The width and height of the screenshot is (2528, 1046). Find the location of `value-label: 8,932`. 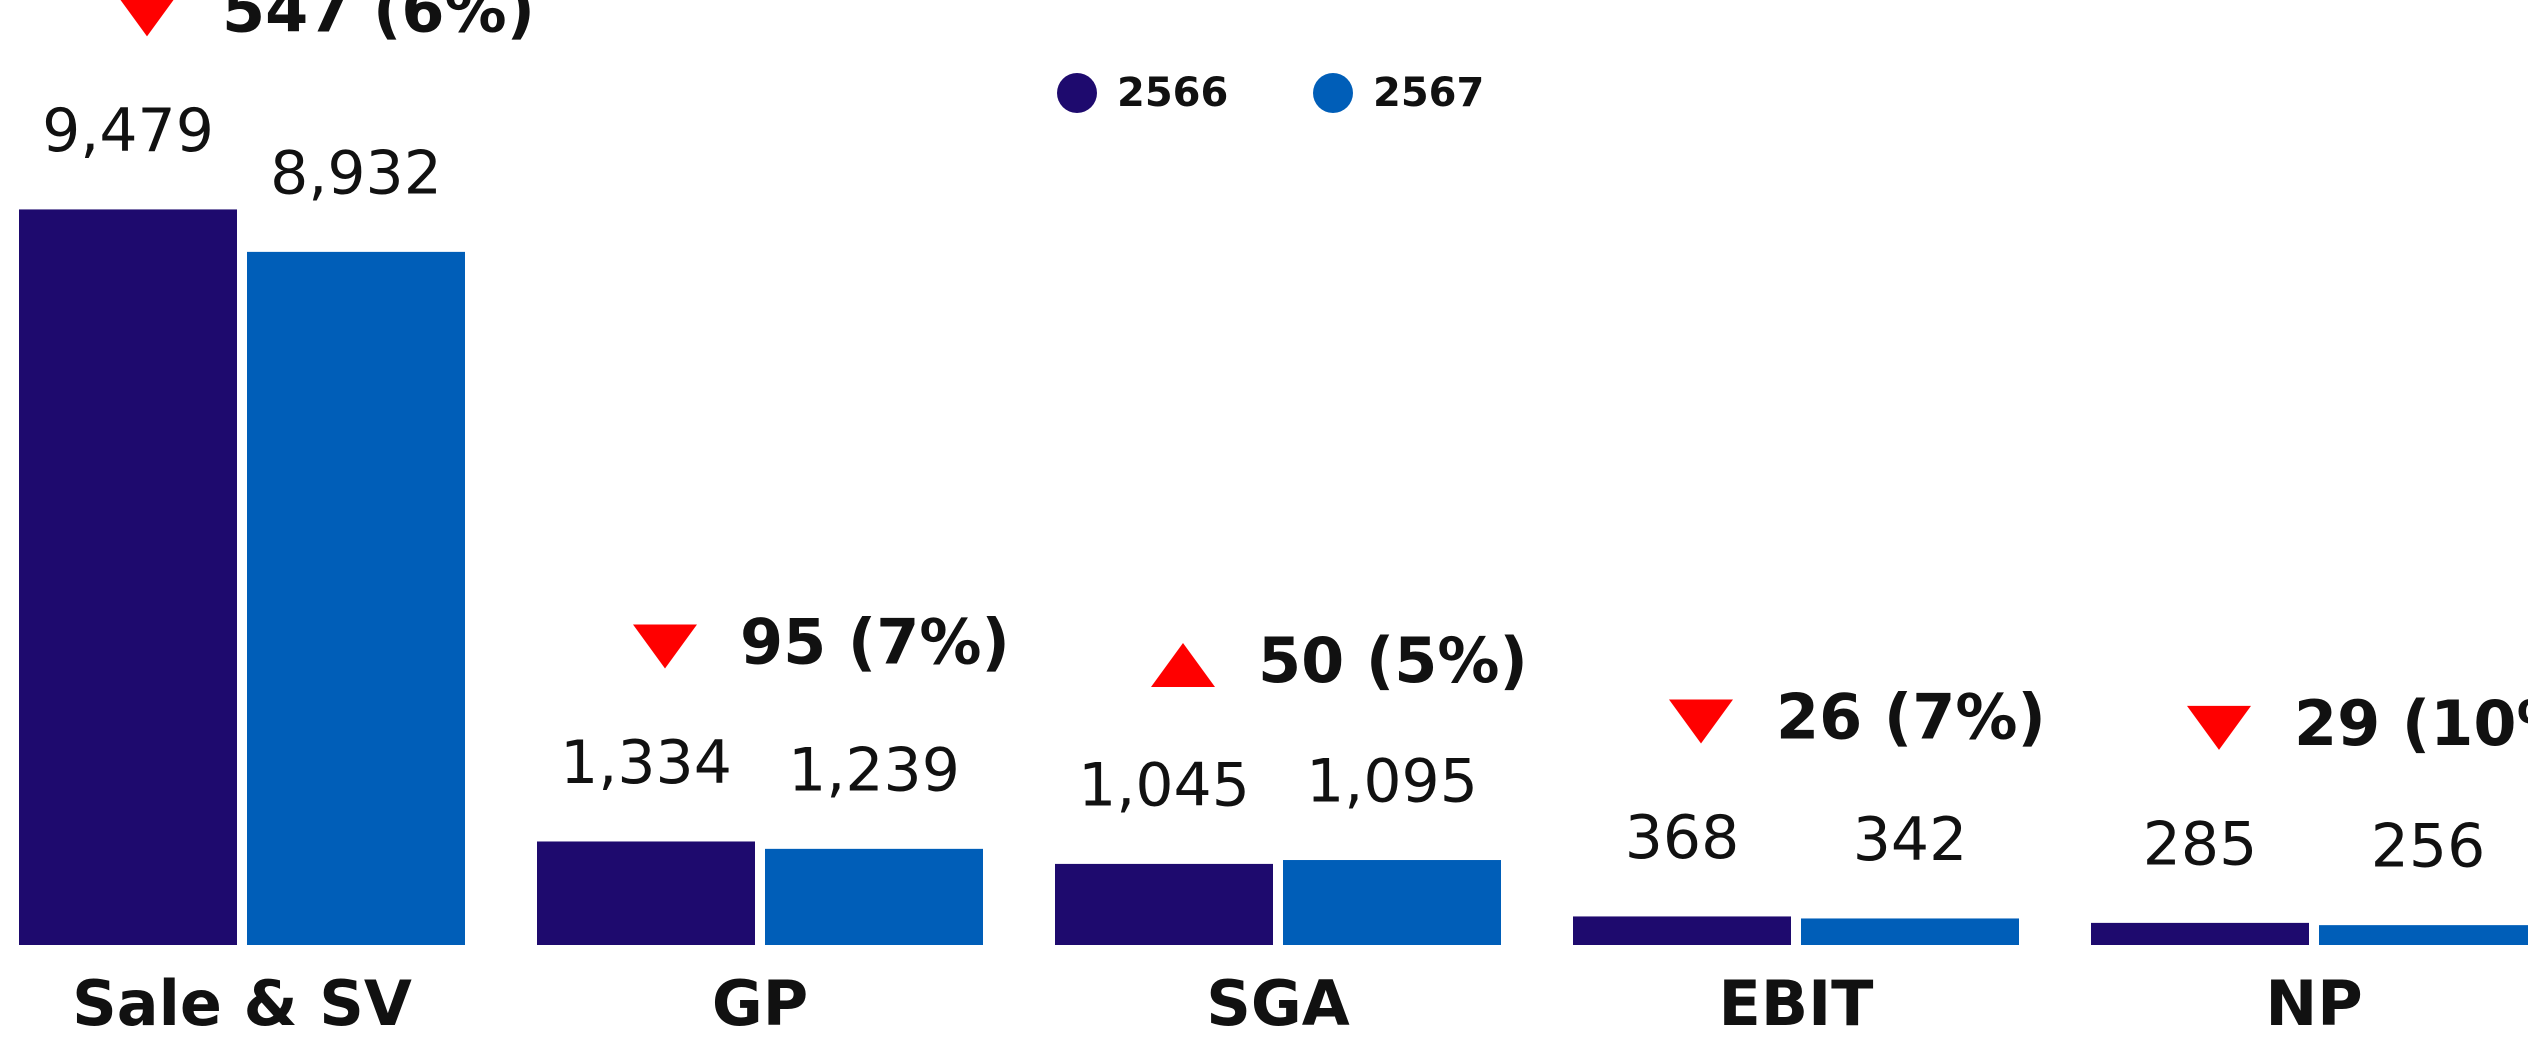

value-label: 8,932 is located at coordinates (356, 173).